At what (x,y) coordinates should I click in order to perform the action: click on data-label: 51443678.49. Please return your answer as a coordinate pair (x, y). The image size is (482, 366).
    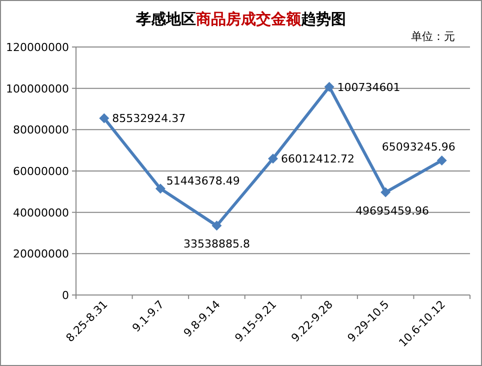
    Looking at the image, I should click on (203, 181).